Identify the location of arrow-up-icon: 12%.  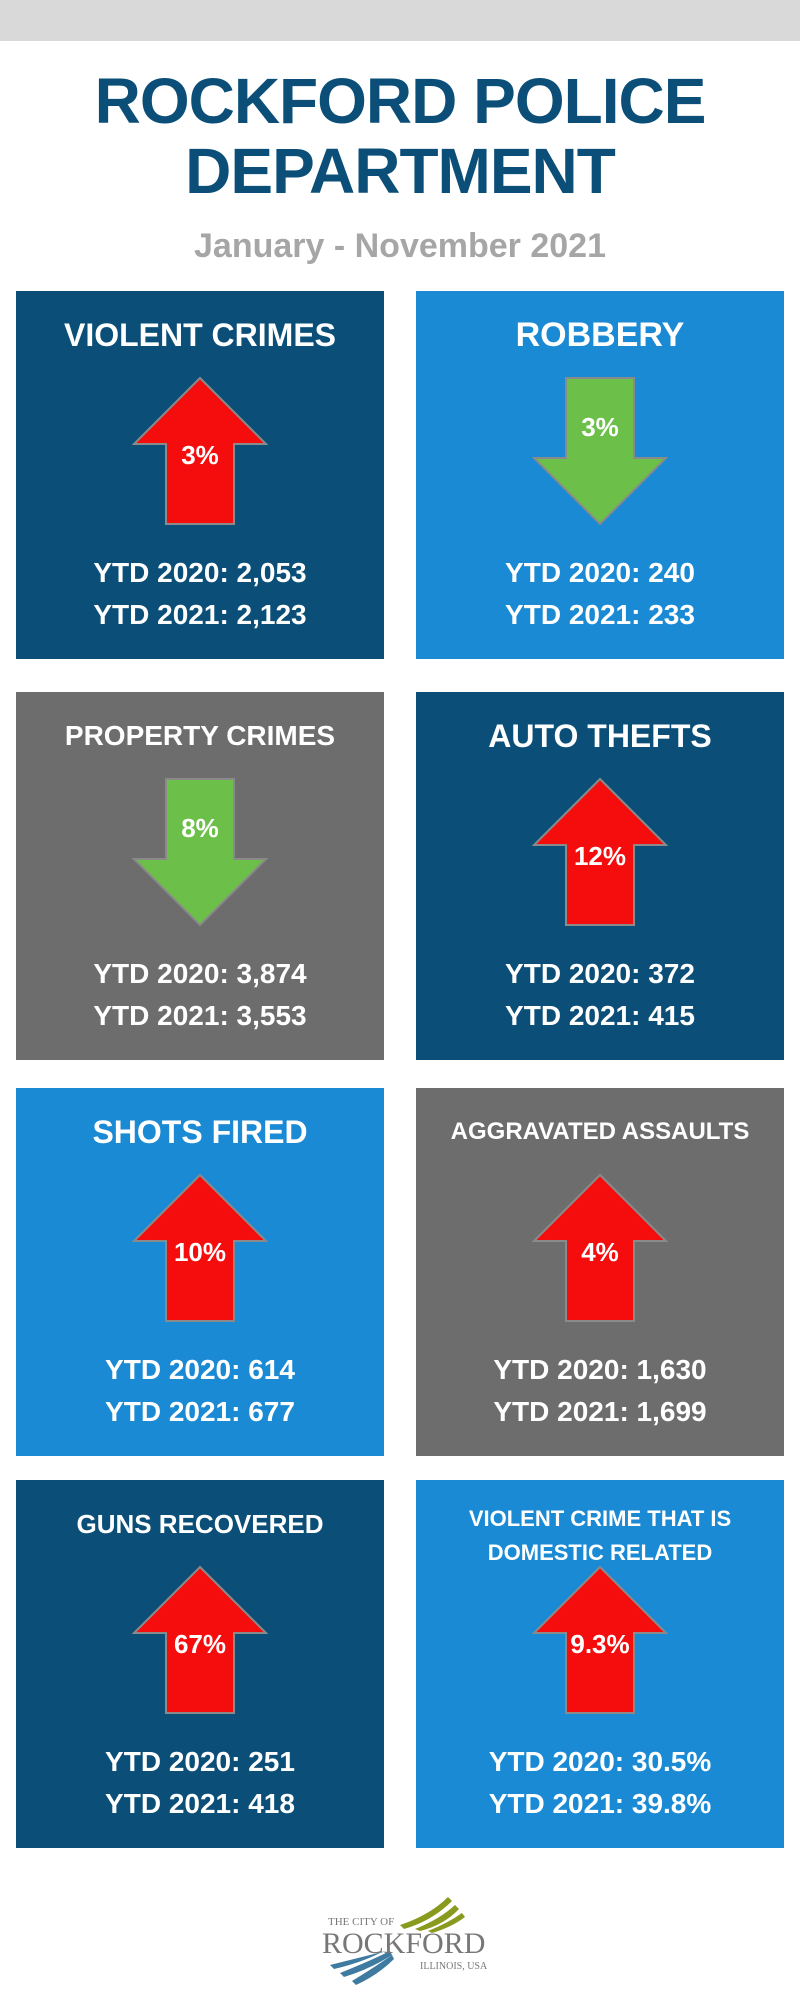
(600, 852).